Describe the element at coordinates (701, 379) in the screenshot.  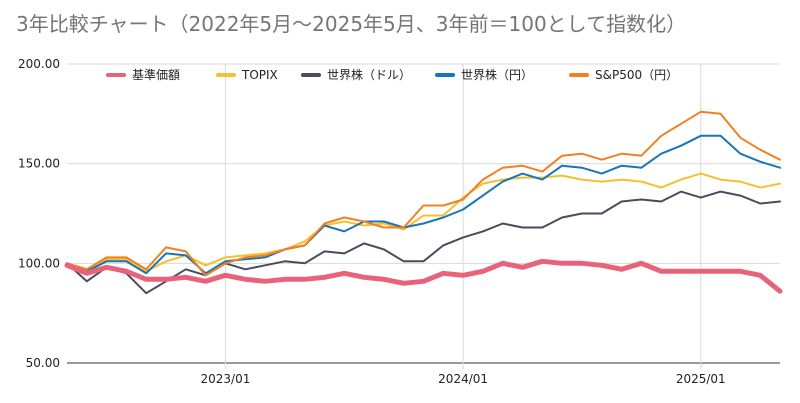
I see `x-tick-label: 2025/01` at that location.